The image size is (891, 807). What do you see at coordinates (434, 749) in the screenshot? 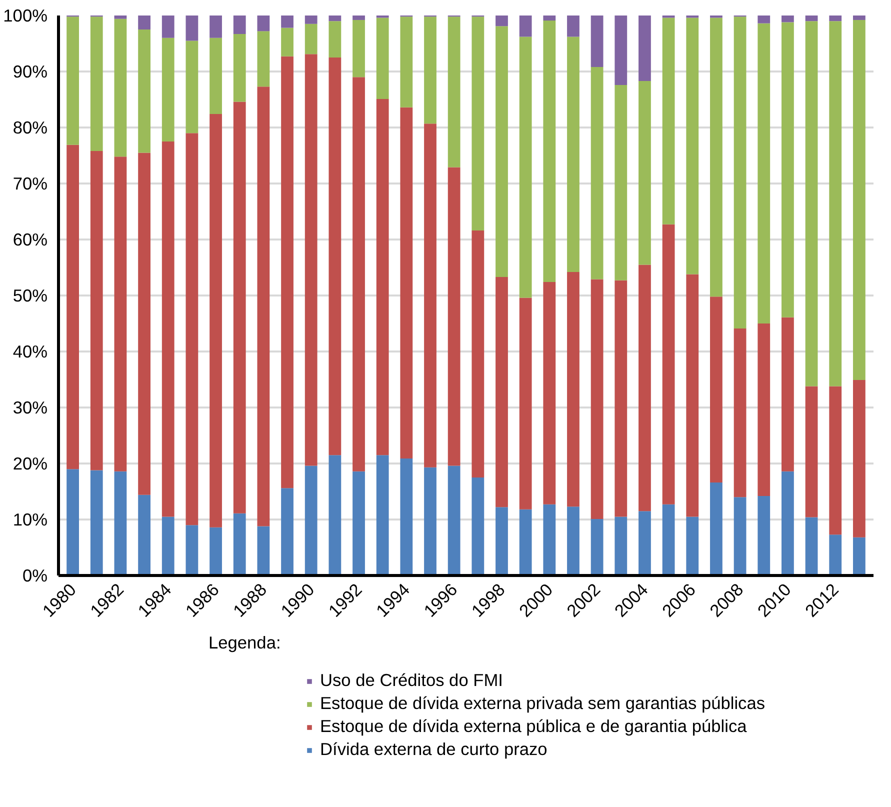
I see `legend-label: Dívida externa de curto prazo` at bounding box center [434, 749].